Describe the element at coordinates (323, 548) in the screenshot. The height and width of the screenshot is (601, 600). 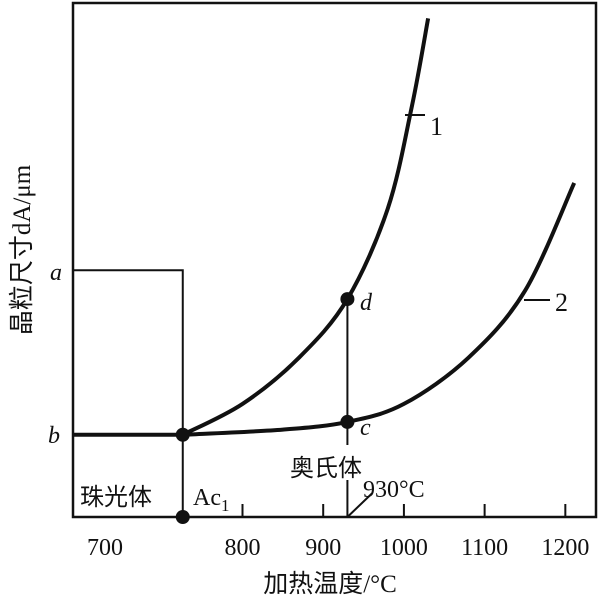
I see `x-tick-label: 900` at that location.